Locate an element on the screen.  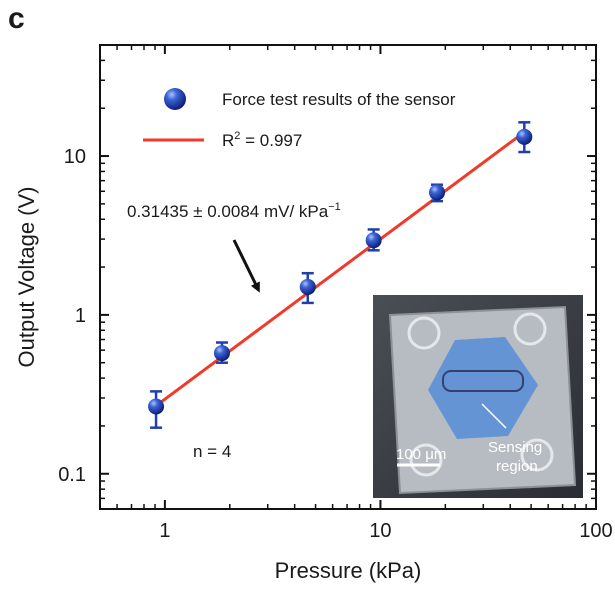
legend-label-fit: R2 = 0.997 is located at coordinates (262, 140).